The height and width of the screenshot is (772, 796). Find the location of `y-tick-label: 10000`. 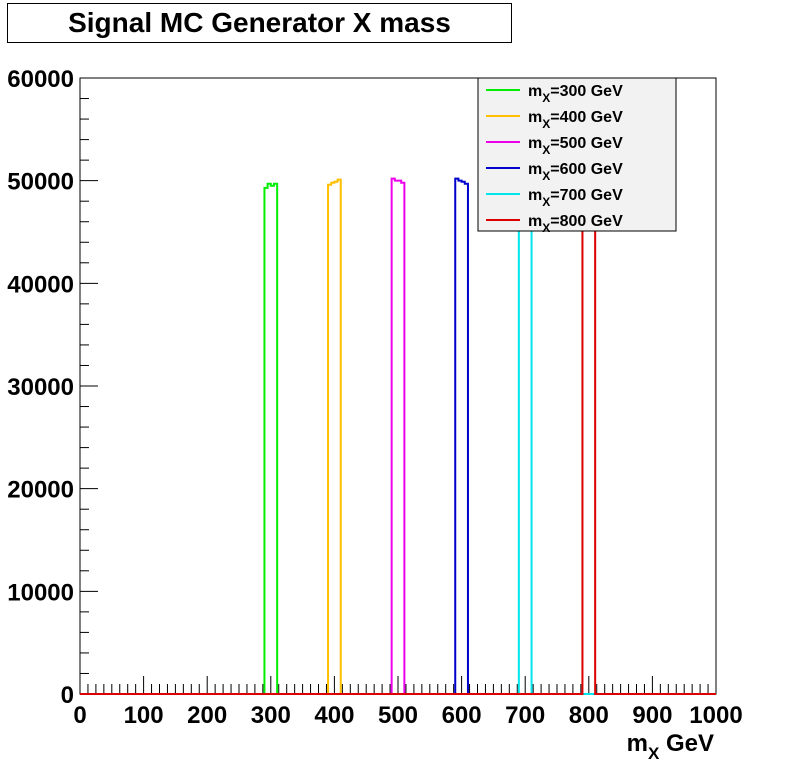

y-tick-label: 10000 is located at coordinates (40, 592).